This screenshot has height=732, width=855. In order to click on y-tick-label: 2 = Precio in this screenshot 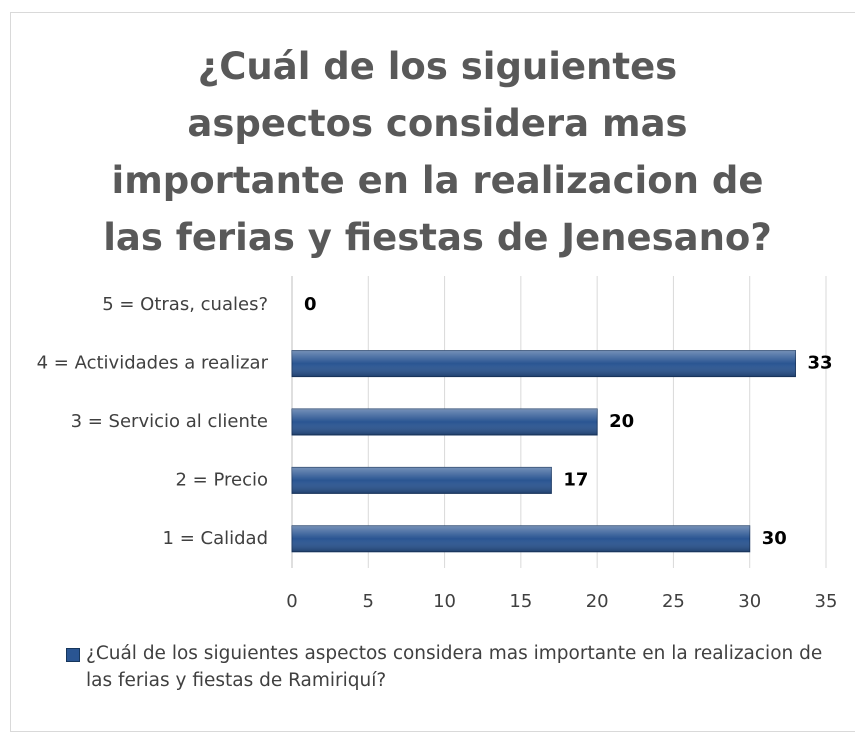, I will do `click(221, 479)`.